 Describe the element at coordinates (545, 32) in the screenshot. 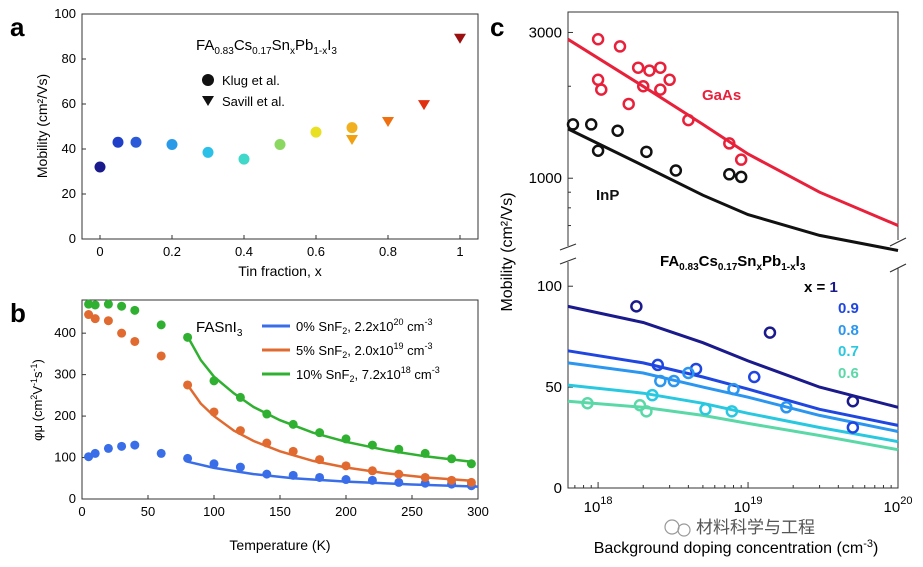

I see `chart-c-top-ytick-label-1: 3000` at that location.